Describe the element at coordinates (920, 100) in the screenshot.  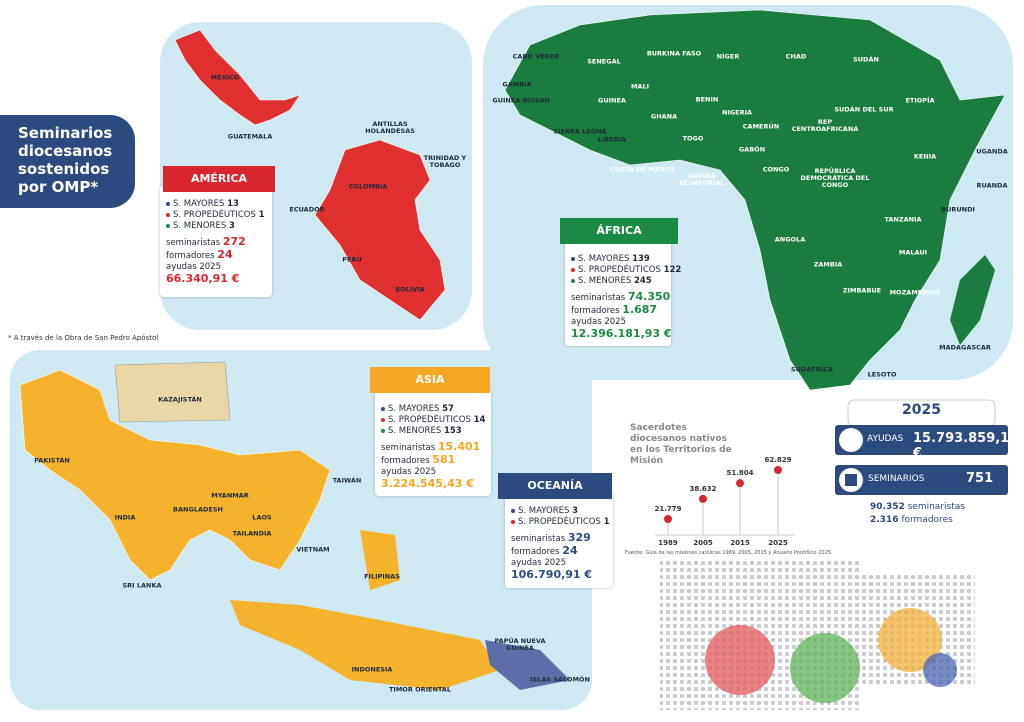
I see `country-label: ETIOPÍA` at that location.